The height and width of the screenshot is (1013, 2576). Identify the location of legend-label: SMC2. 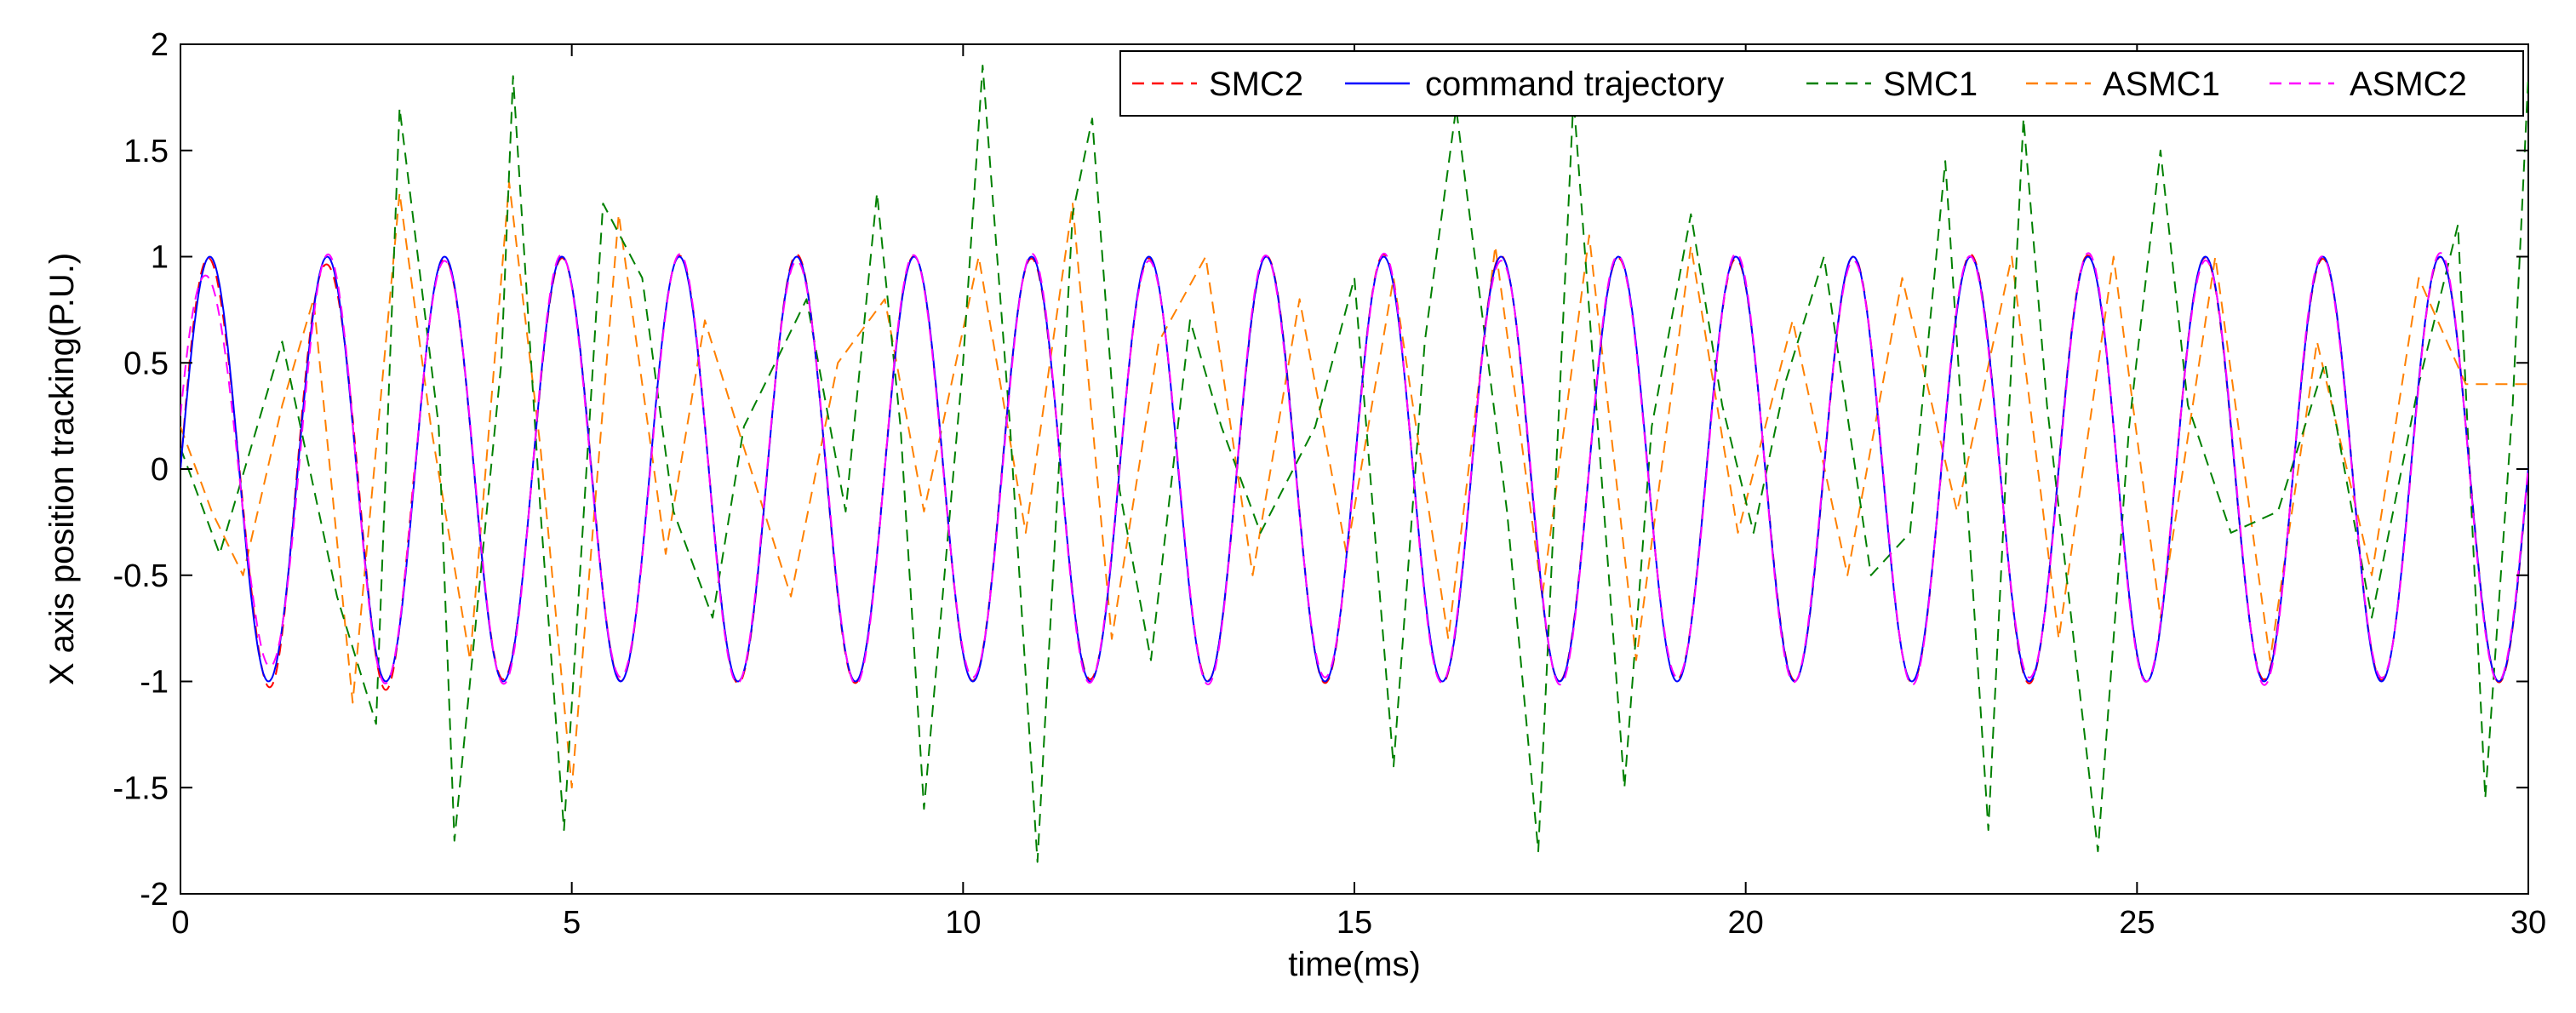
(1256, 84).